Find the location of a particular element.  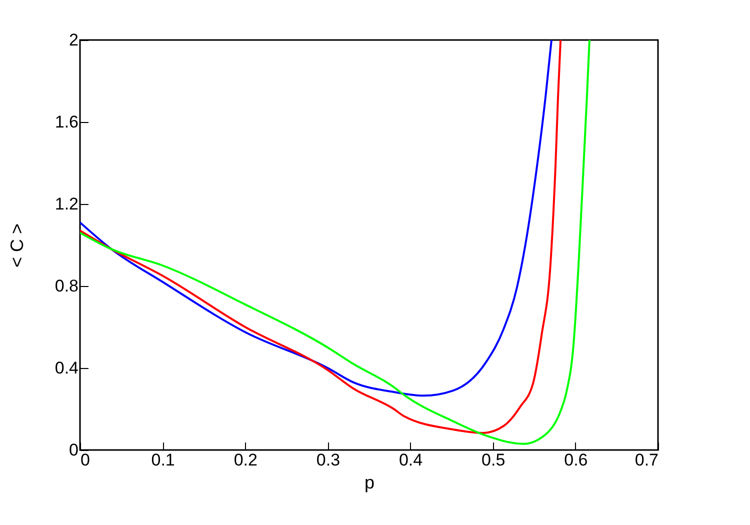

x-tick-label: 0.3 is located at coordinates (328, 460).